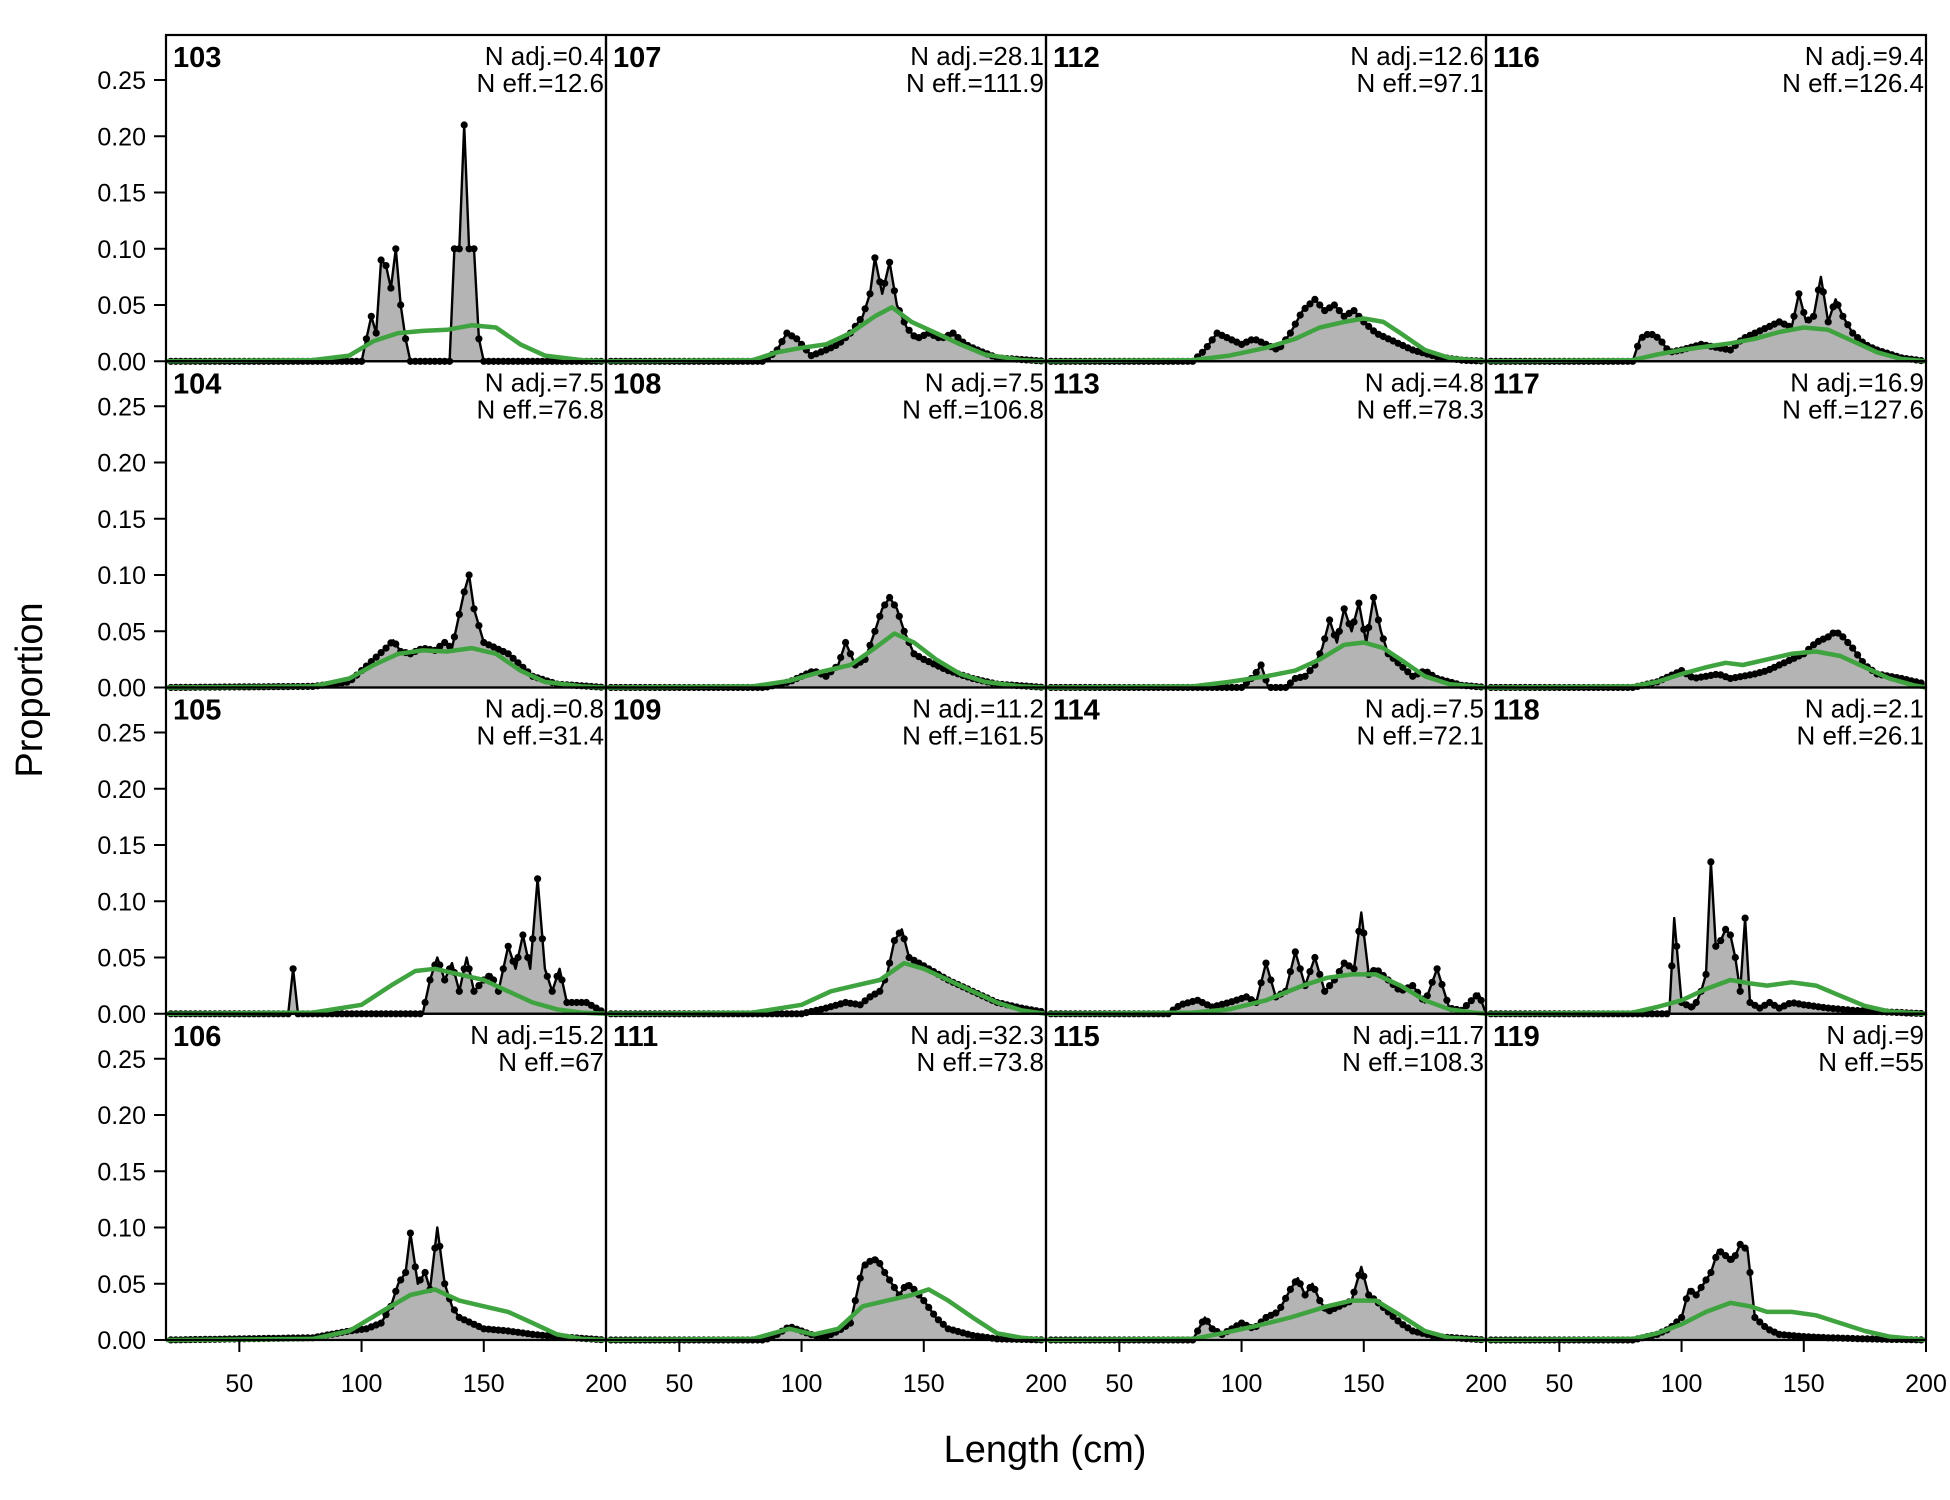 This screenshot has height=1500, width=1950. What do you see at coordinates (1875, 1035) in the screenshot?
I see `n-adj-label: N adj.=9` at bounding box center [1875, 1035].